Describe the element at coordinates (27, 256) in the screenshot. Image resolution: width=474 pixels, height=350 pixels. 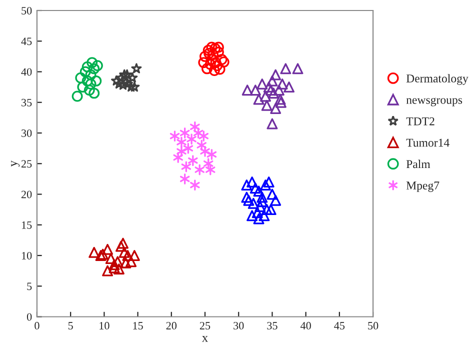
I see `y-tick-label: 10` at that location.